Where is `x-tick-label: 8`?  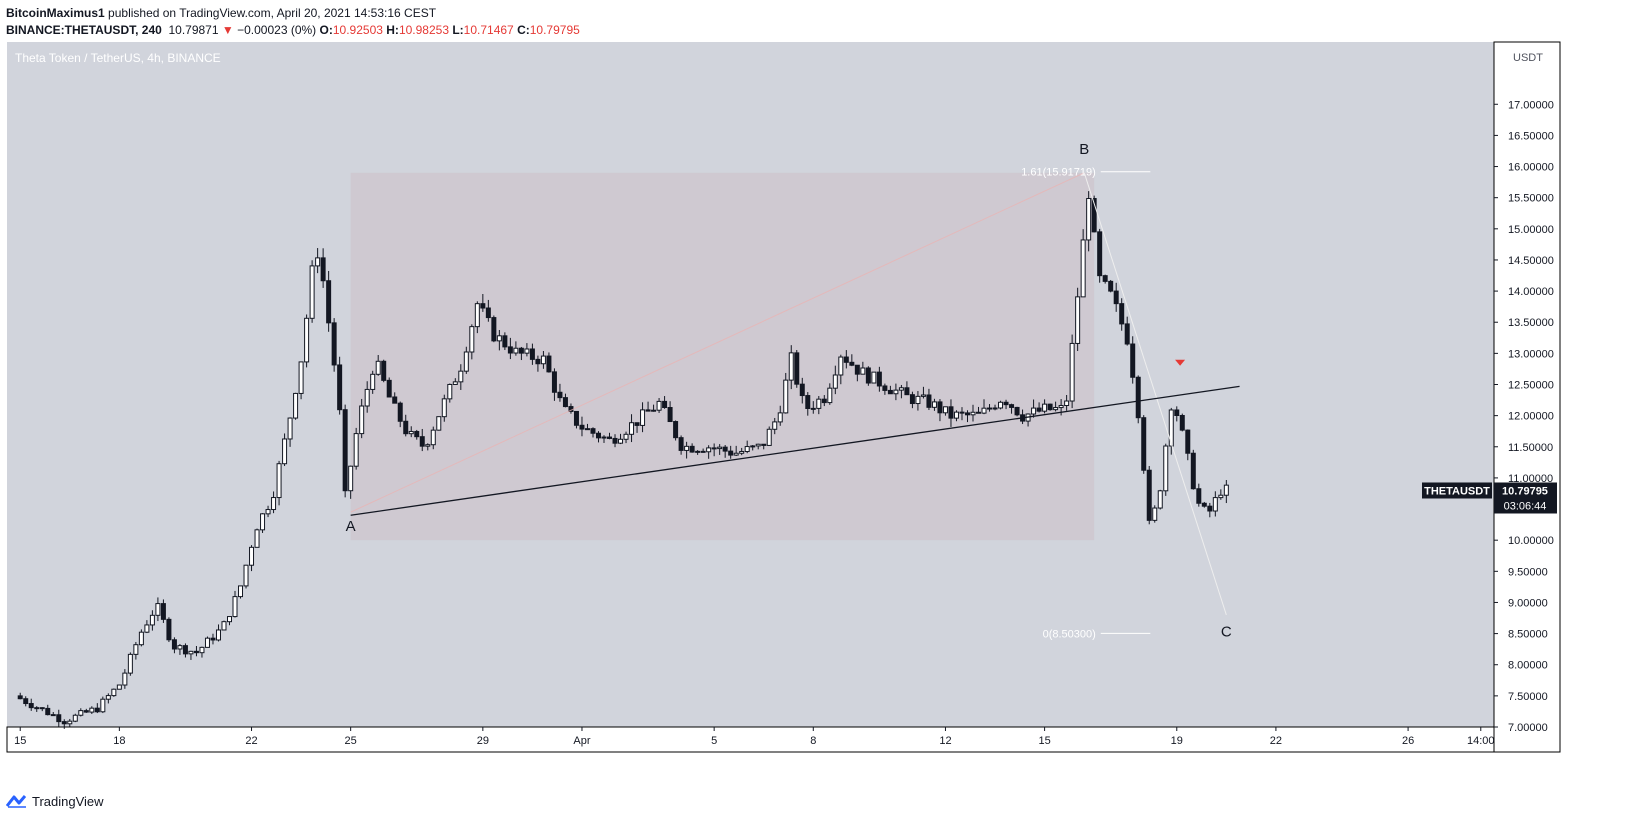 x-tick-label: 8 is located at coordinates (813, 741).